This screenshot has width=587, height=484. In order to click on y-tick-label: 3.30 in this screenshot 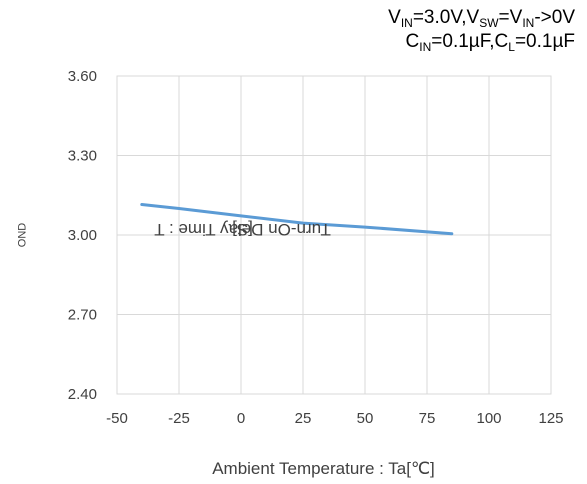, I will do `click(82, 156)`.